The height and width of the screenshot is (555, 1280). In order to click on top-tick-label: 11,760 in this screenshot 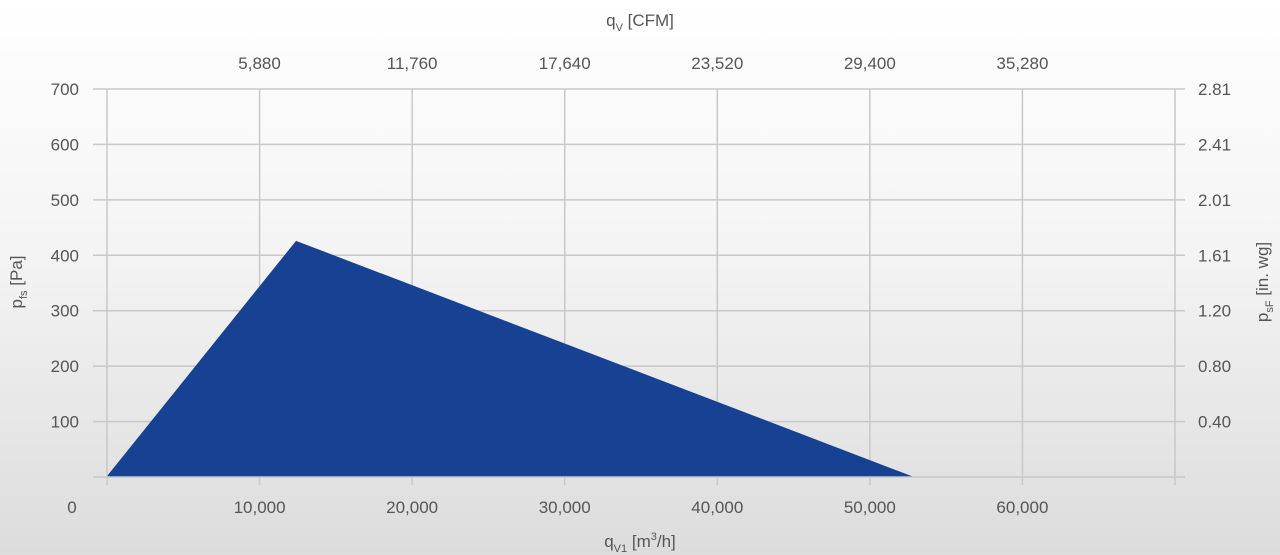, I will do `click(412, 63)`.